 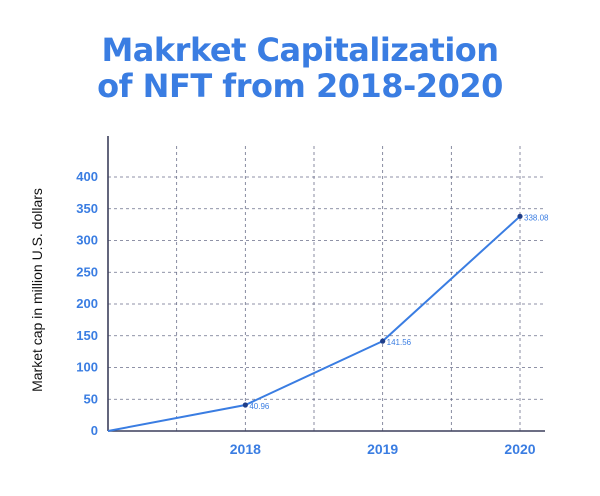 What do you see at coordinates (300, 86) in the screenshot?
I see `chart-title-line-2: of NFT from 2018-2020` at bounding box center [300, 86].